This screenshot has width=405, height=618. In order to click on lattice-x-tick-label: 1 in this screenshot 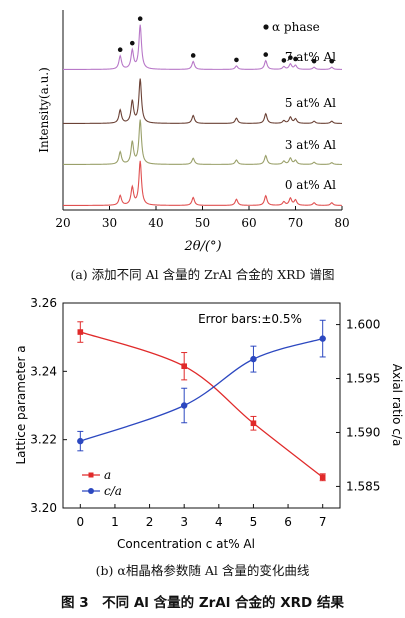, I will do `click(115, 522)`.